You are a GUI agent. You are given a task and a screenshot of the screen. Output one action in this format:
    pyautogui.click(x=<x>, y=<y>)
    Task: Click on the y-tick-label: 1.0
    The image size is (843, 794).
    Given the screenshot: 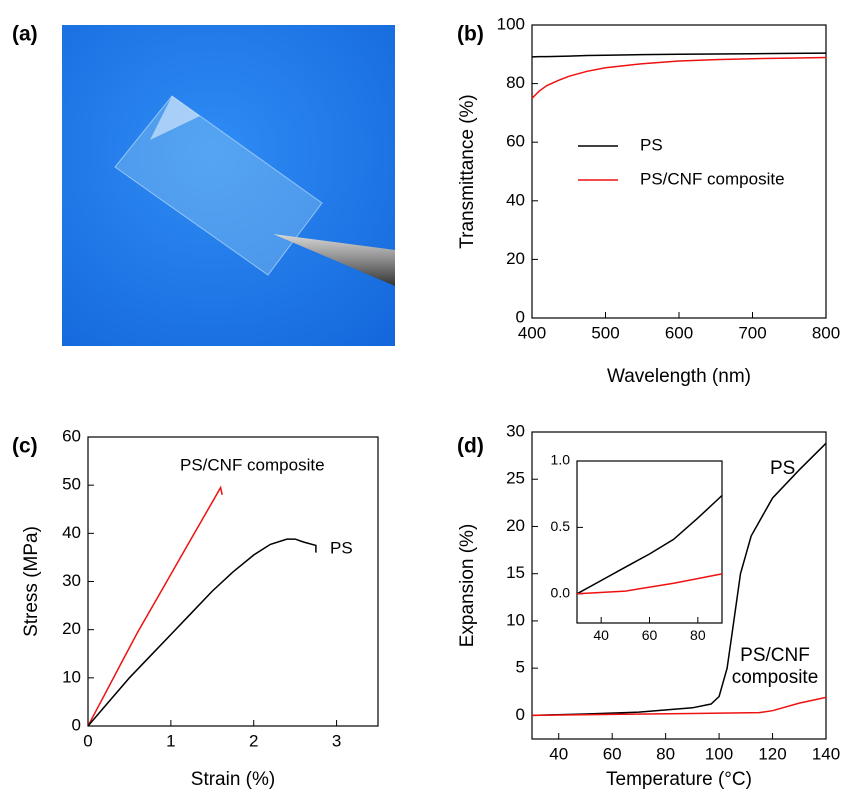 What is the action you would take?
    pyautogui.click(x=561, y=460)
    